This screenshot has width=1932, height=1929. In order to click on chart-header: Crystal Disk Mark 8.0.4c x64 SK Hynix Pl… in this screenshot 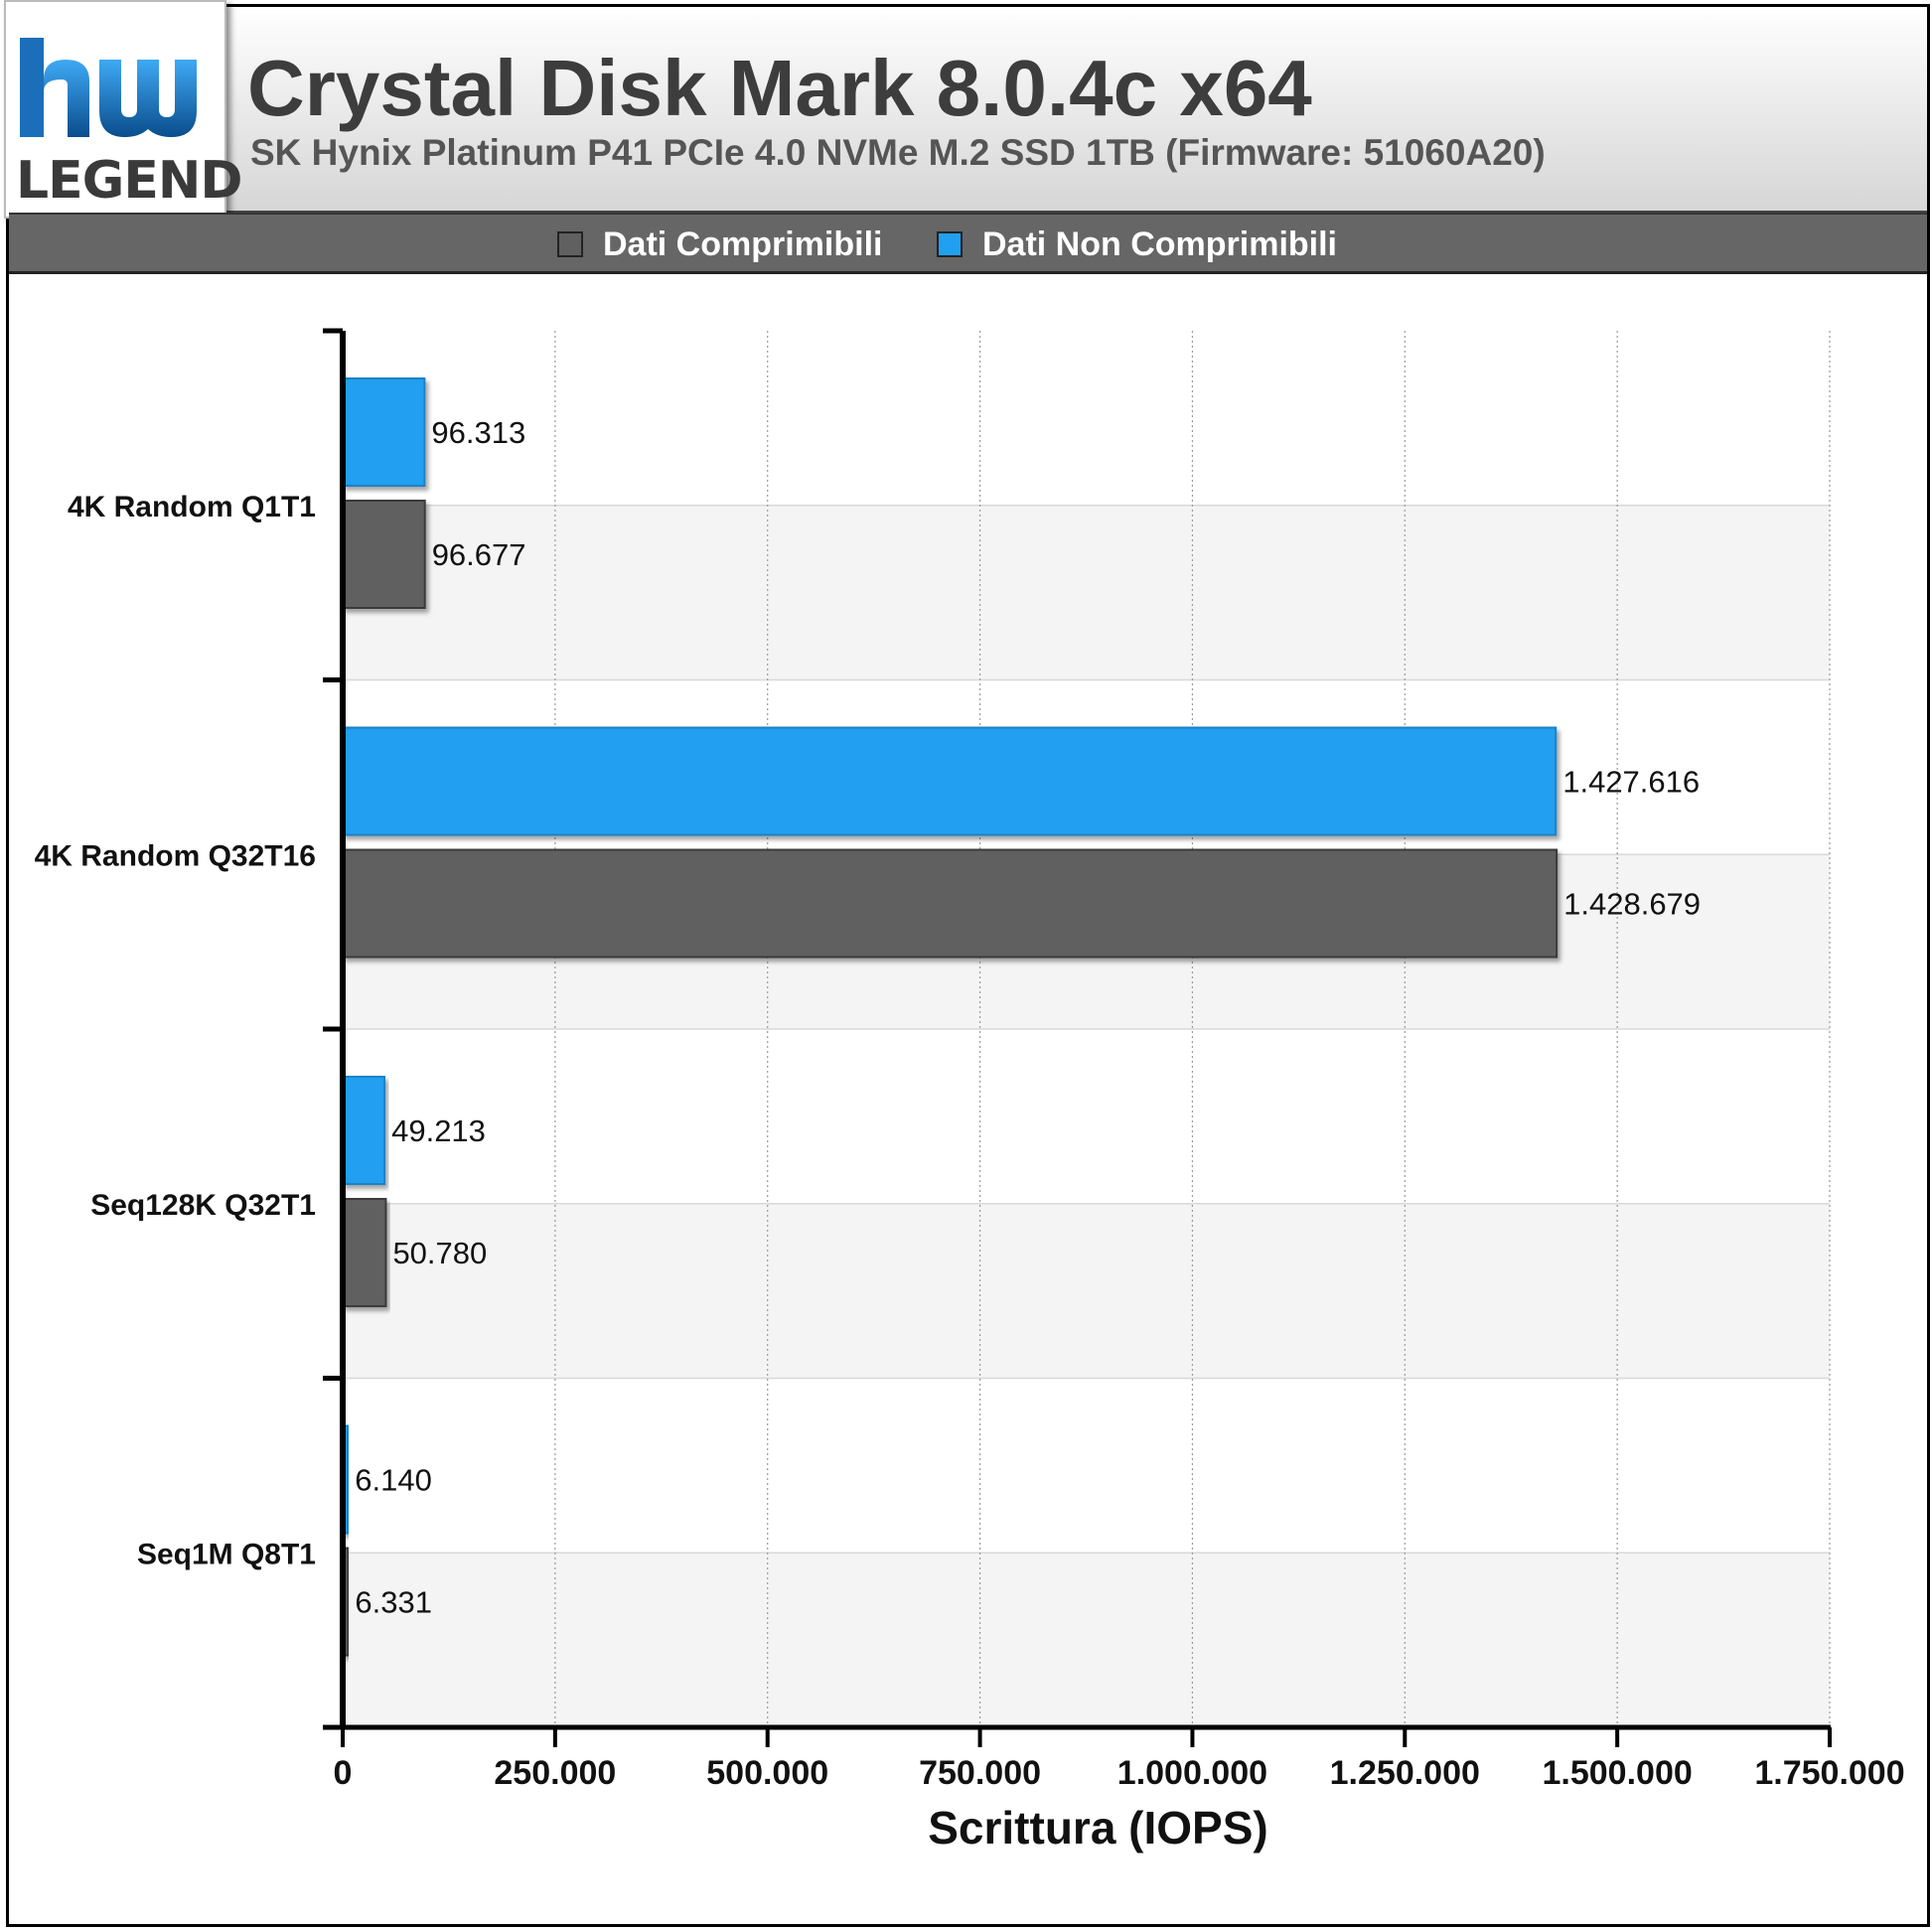, I will do `click(968, 110)`.